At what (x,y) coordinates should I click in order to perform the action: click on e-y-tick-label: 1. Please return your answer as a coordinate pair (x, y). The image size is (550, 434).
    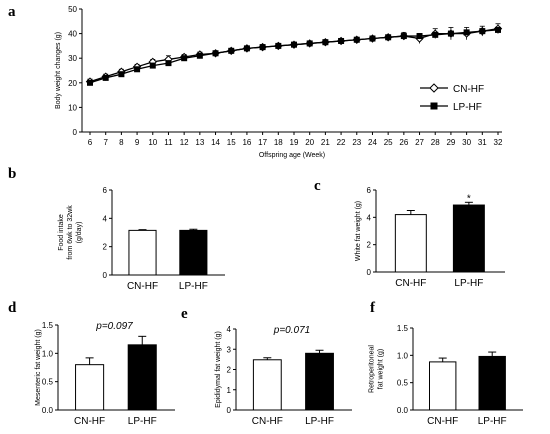
    Looking at the image, I should click on (229, 390).